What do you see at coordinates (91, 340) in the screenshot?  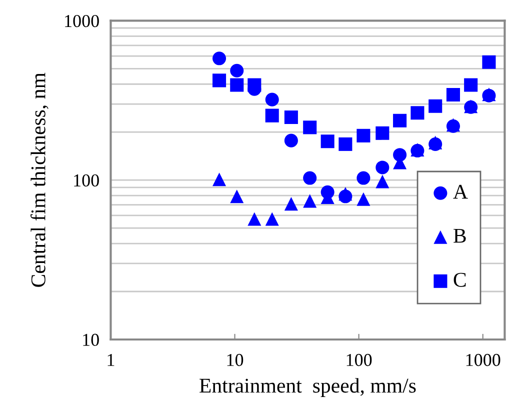 I see `y-tick-label: 10` at bounding box center [91, 340].